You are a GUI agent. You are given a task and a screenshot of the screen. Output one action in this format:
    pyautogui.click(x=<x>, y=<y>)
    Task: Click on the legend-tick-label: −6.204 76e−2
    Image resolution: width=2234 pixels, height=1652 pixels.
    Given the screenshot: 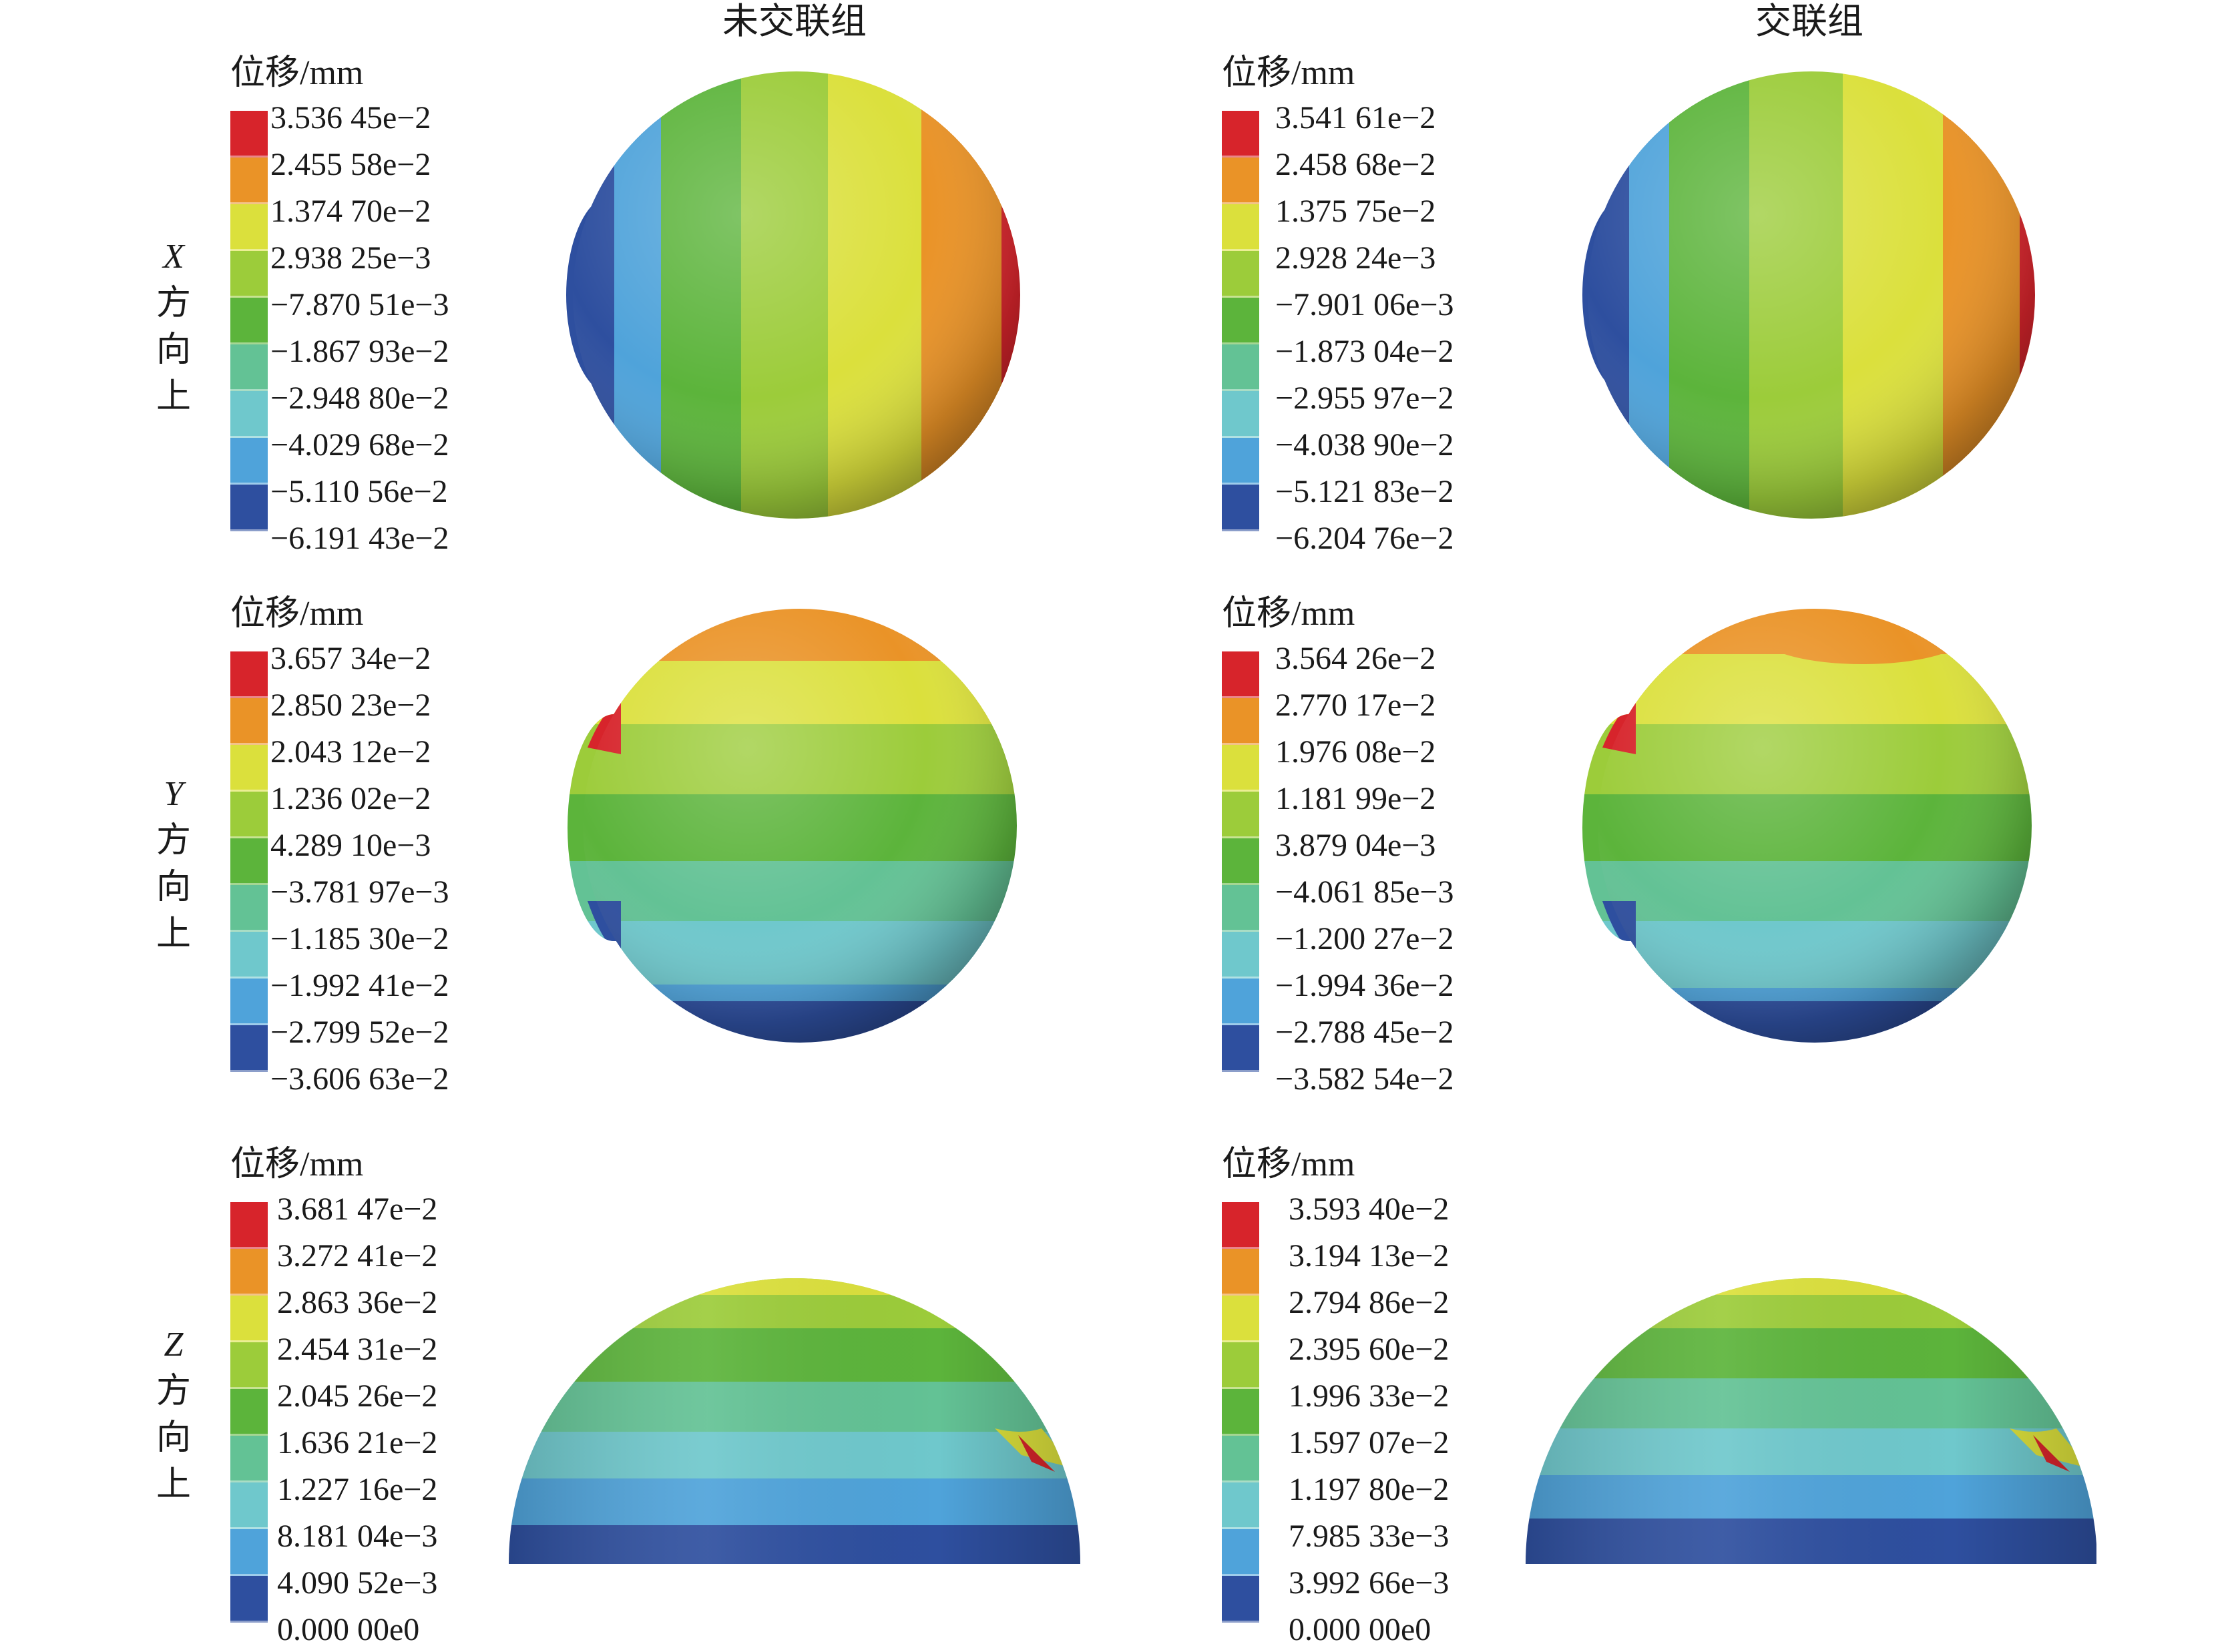 What is the action you would take?
    pyautogui.click(x=1364, y=538)
    